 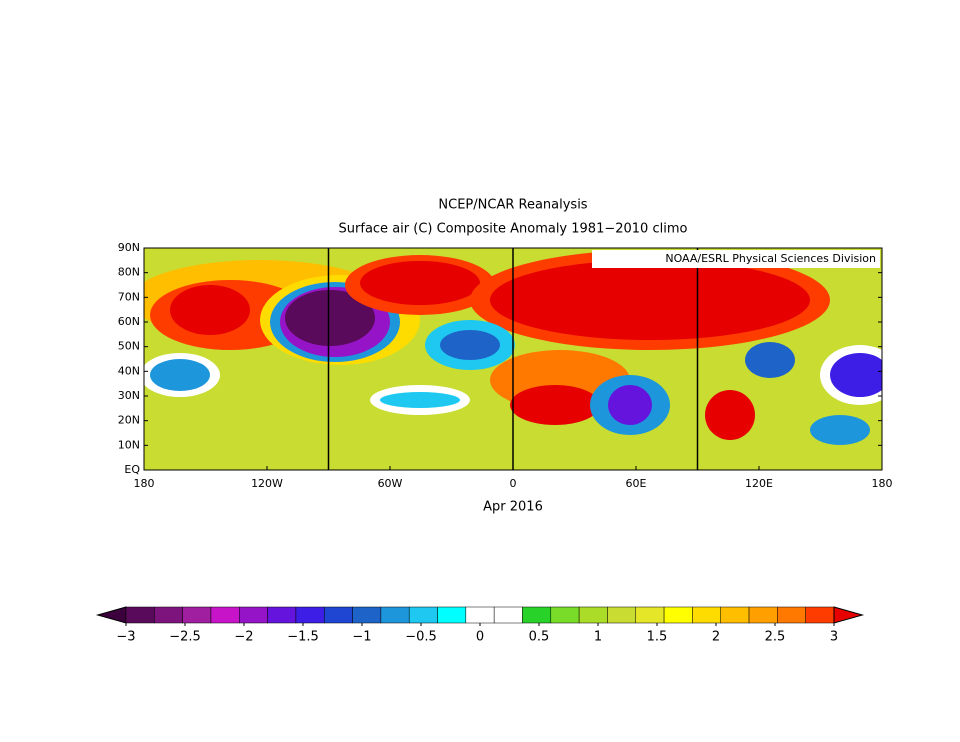 I want to click on colorbar: −3 −2.5 −2 −1.5 −1 −0.5 0 0.5 1 1.5 2 2.5 3, so click(x=480, y=625).